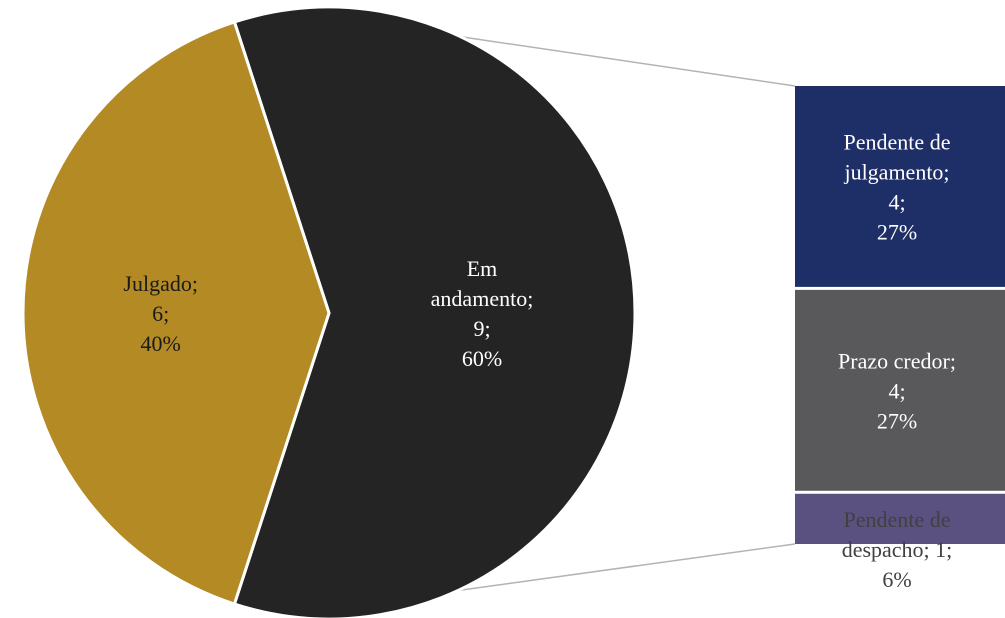 The image size is (1005, 618). I want to click on data-label-em-andamento-line: 60%, so click(482, 358).